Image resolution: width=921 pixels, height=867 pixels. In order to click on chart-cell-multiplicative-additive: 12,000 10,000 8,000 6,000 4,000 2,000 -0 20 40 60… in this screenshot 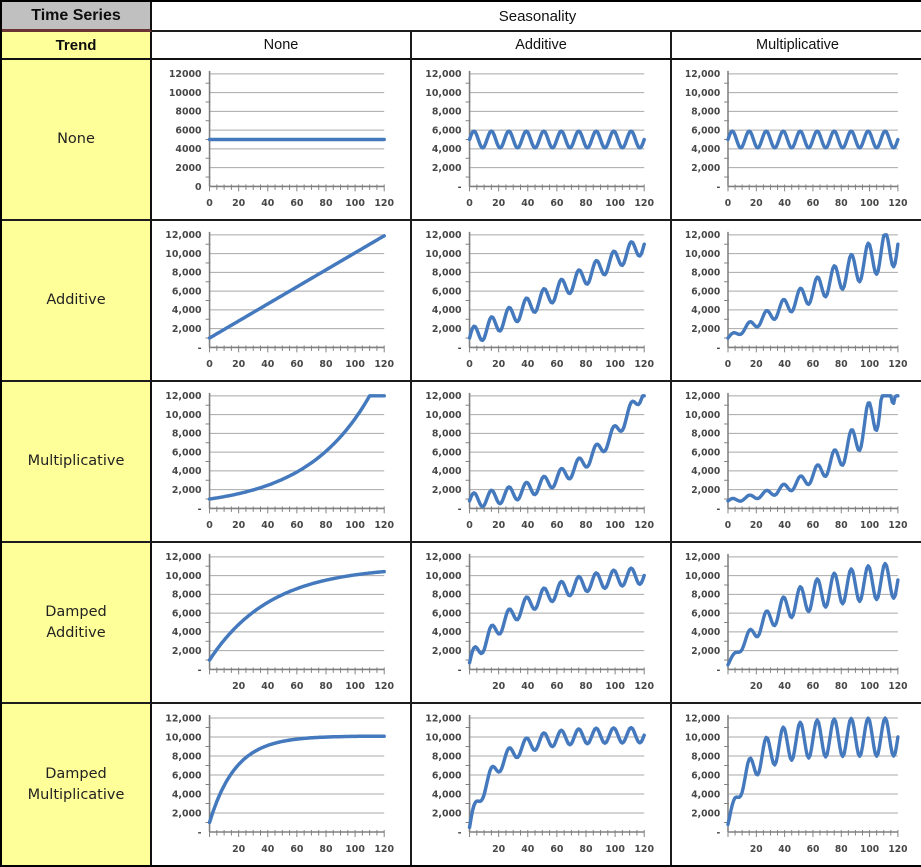, I will do `click(542, 462)`.